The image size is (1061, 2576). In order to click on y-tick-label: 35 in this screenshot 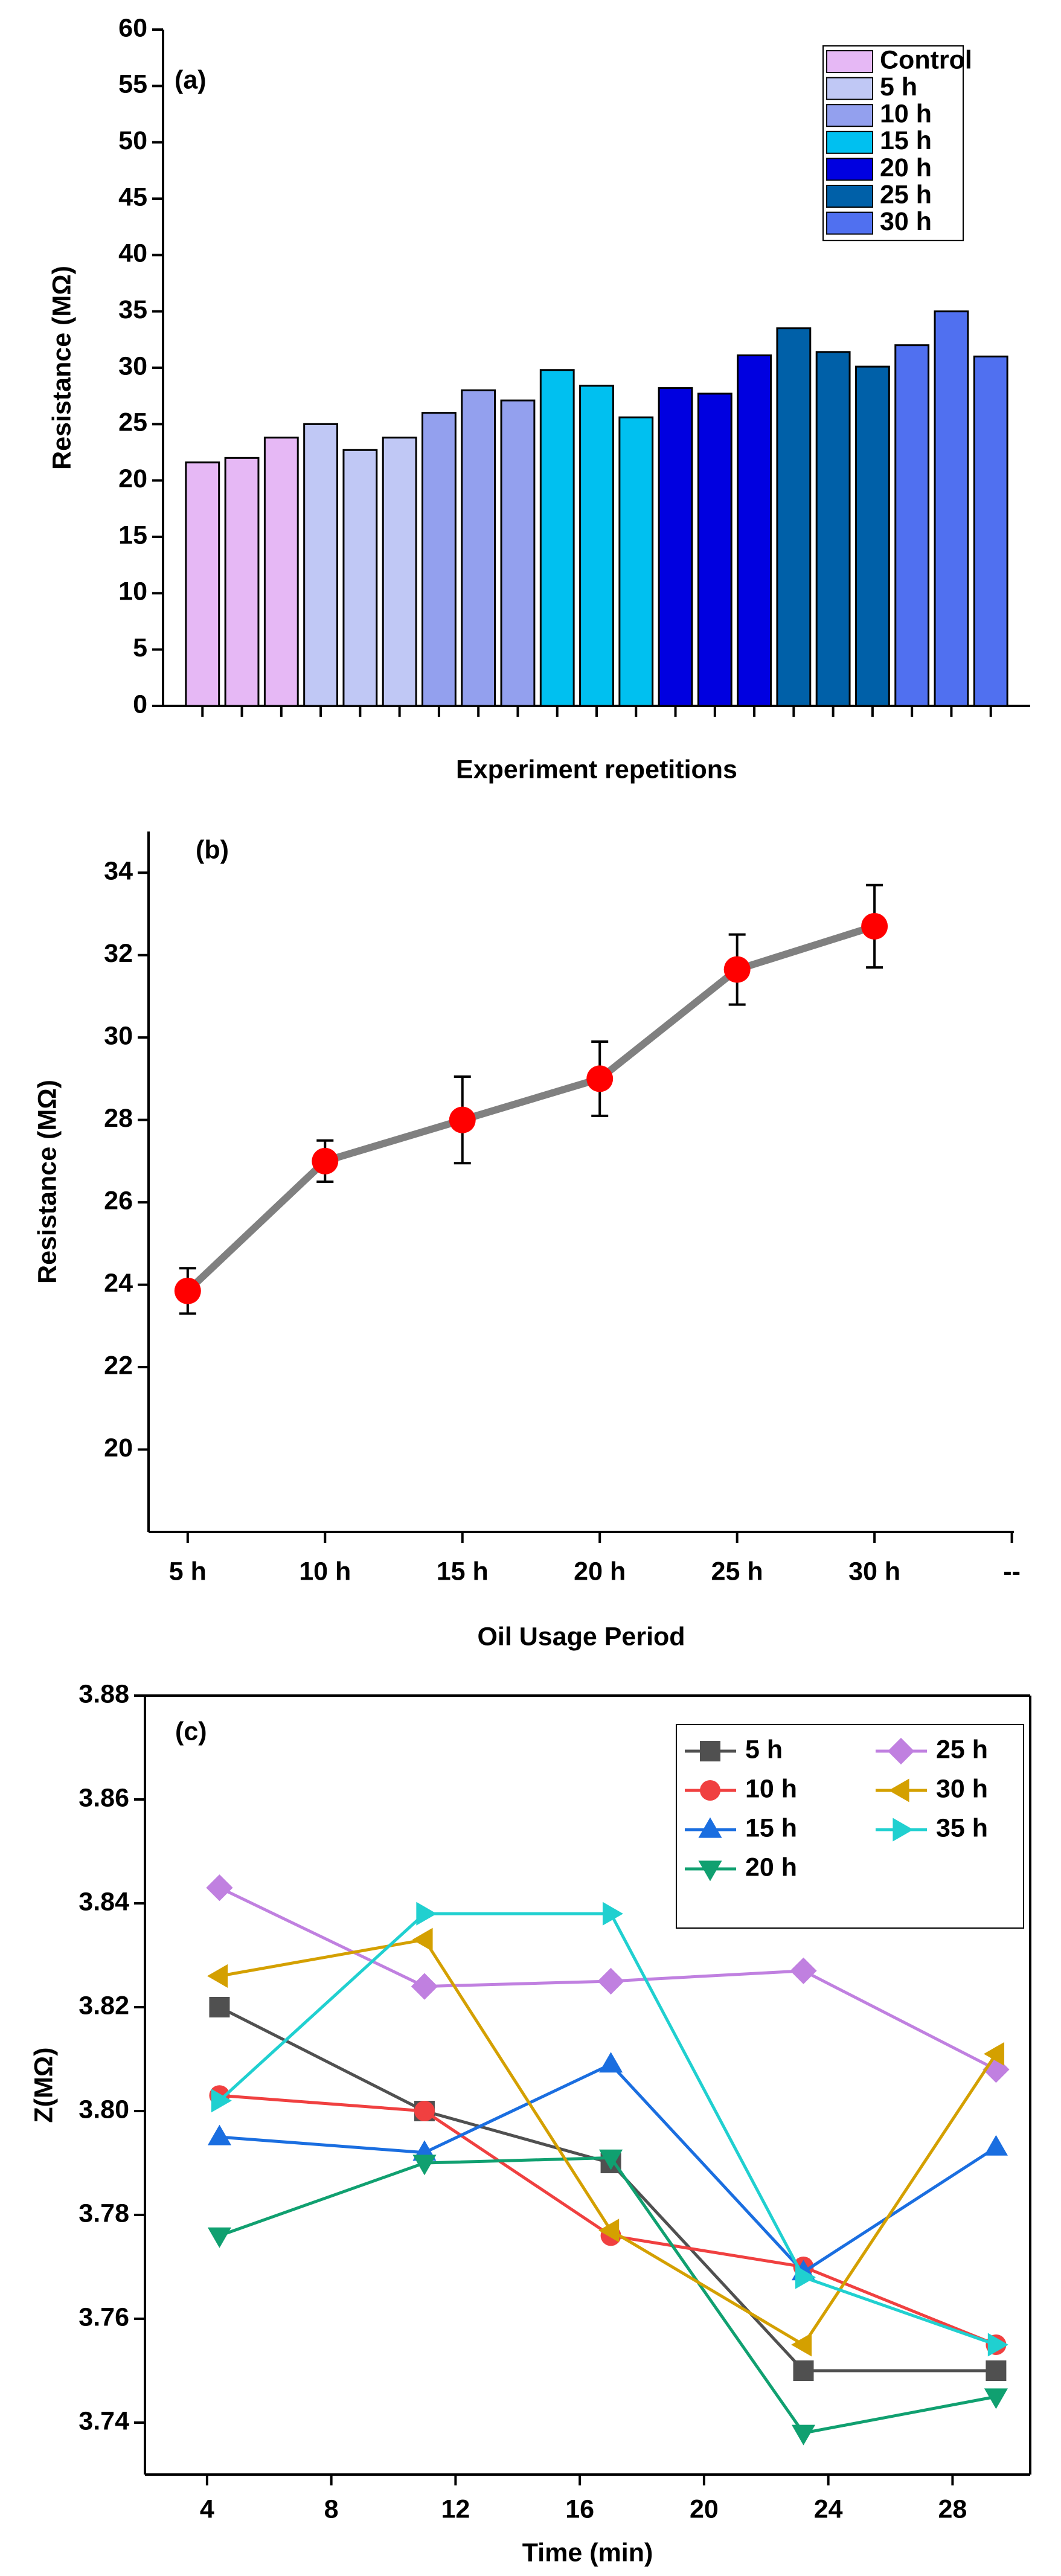, I will do `click(132, 309)`.